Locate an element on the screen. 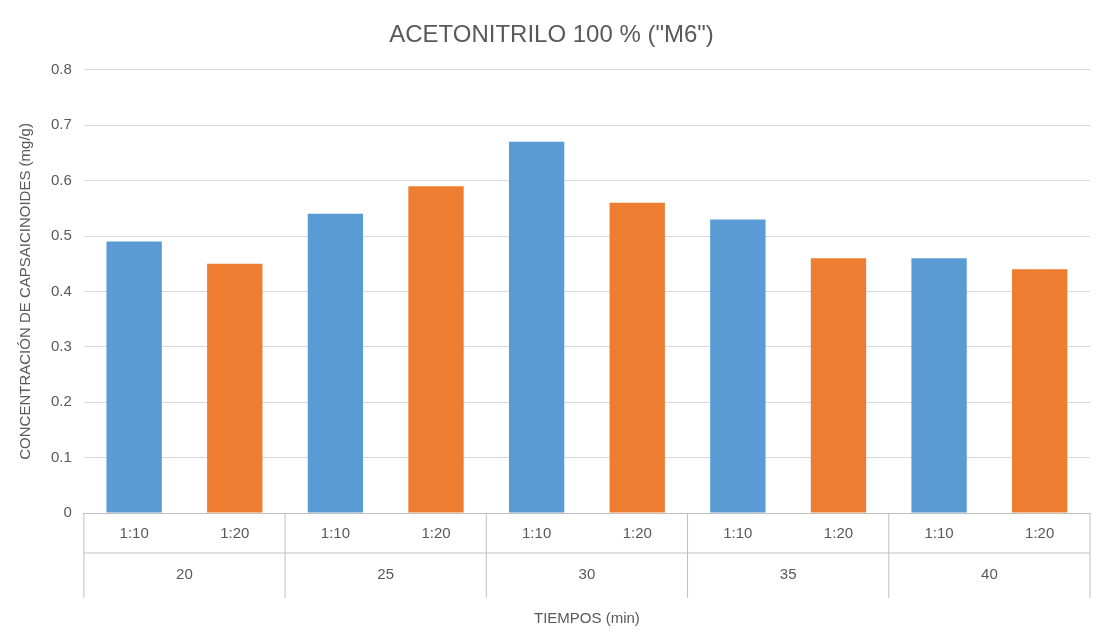 The image size is (1108, 636). chart-title: ACETONITRILO 100 % ("M6") is located at coordinates (551, 34).